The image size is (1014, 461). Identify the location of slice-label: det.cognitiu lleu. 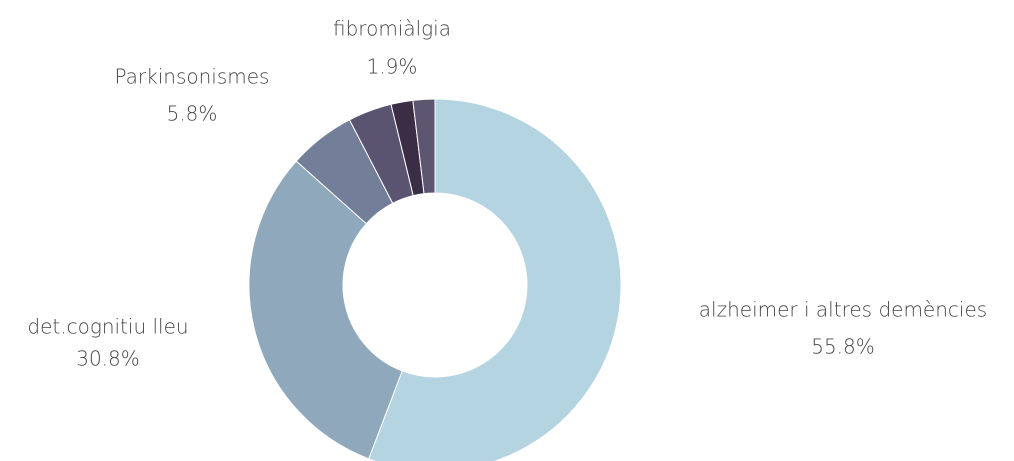
(107, 327).